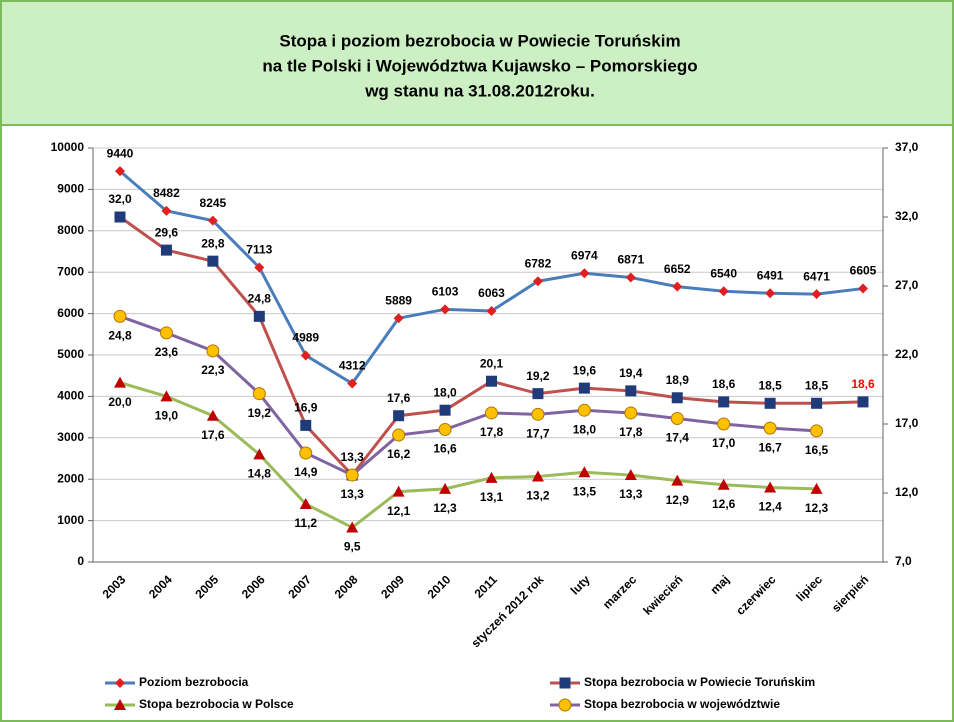  What do you see at coordinates (538, 263) in the screenshot?
I see `data-label: 6782` at bounding box center [538, 263].